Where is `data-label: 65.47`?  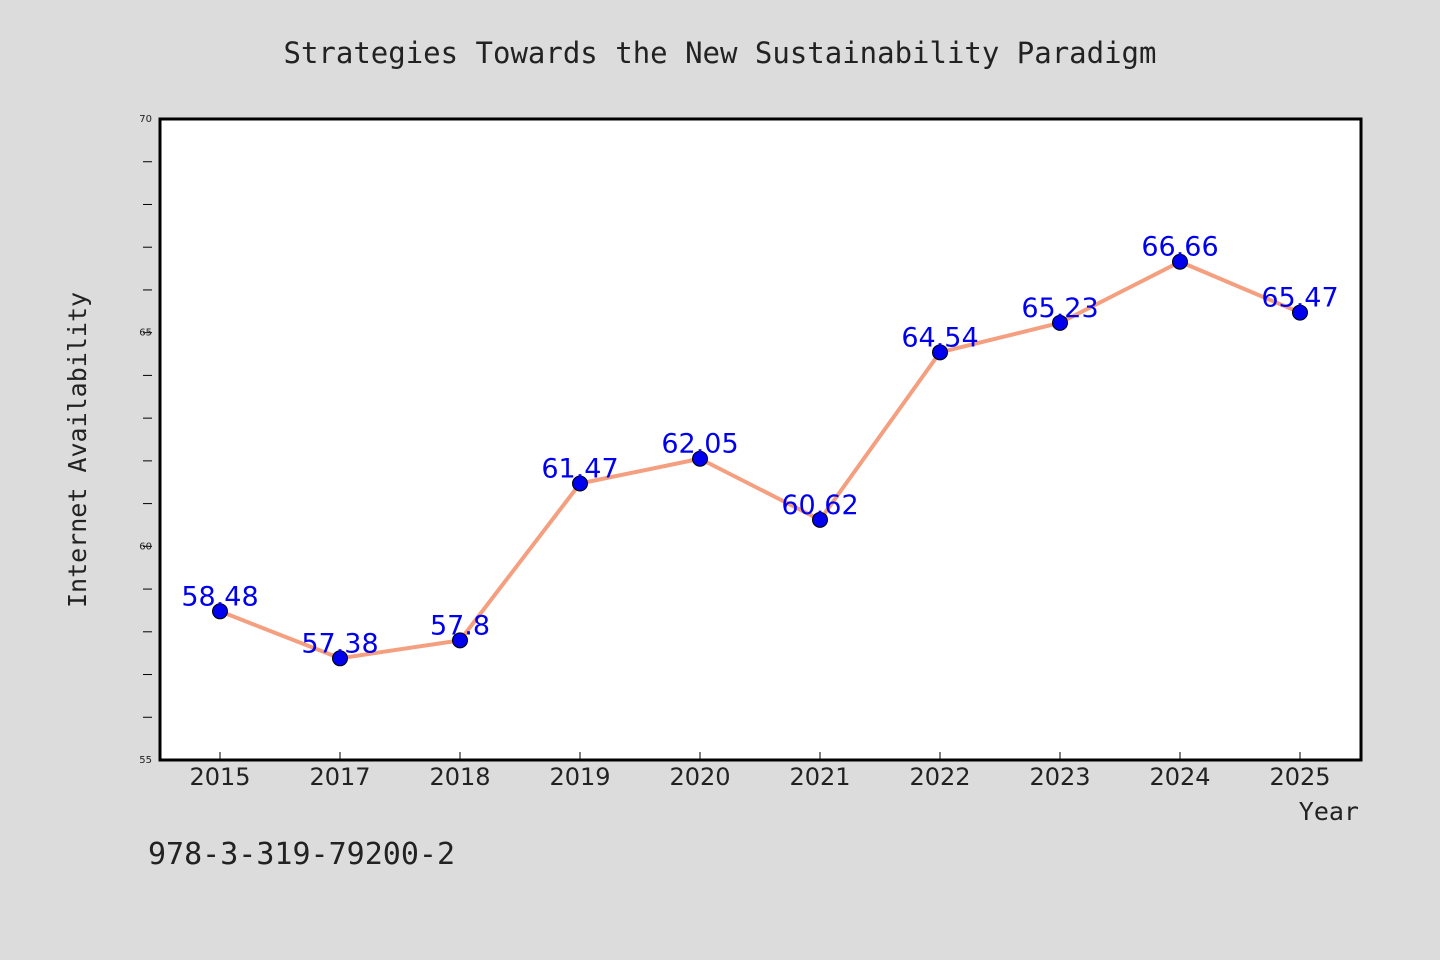
data-label: 65.47 is located at coordinates (1299, 298).